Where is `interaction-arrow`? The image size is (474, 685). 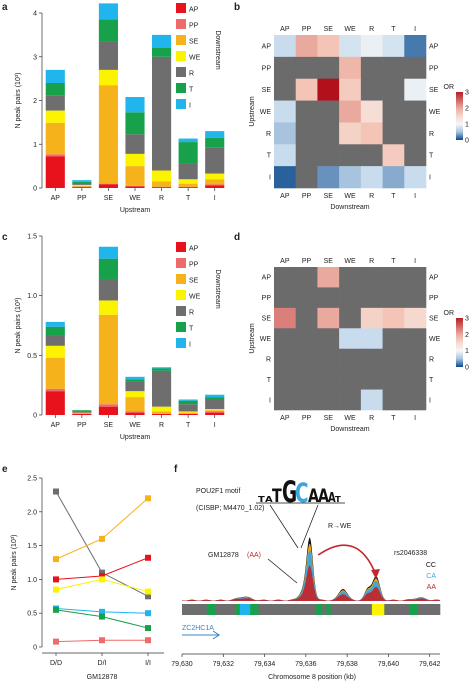
interaction-arrow is located at coordinates (347, 560).